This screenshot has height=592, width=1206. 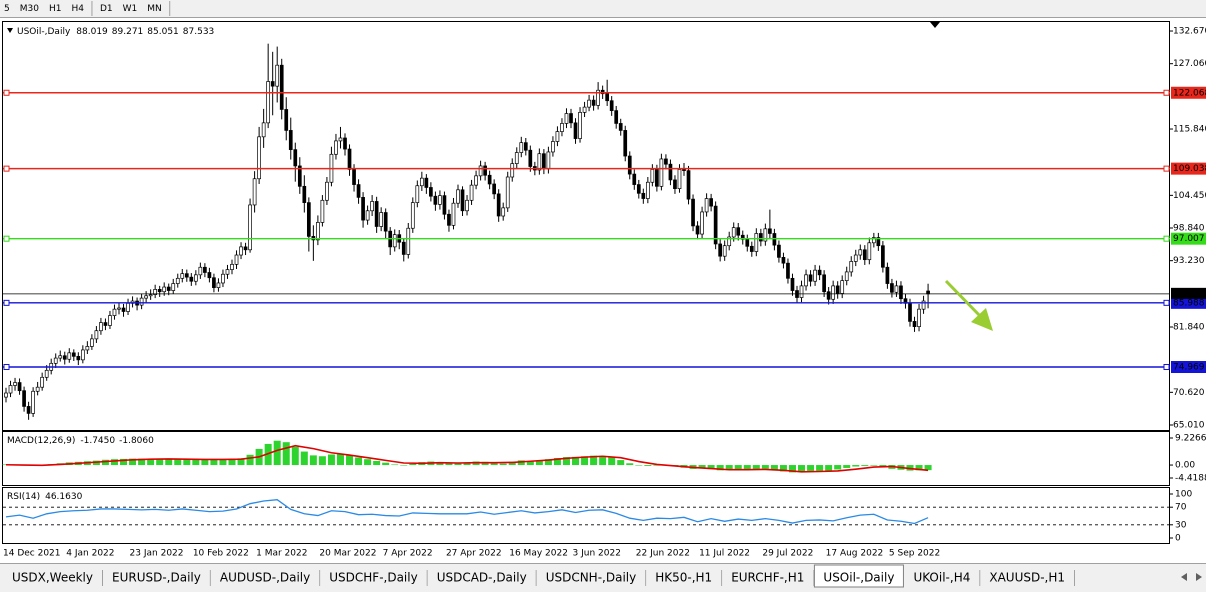 I want to click on symbol-tab: USOil-,Daily, so click(x=858, y=576).